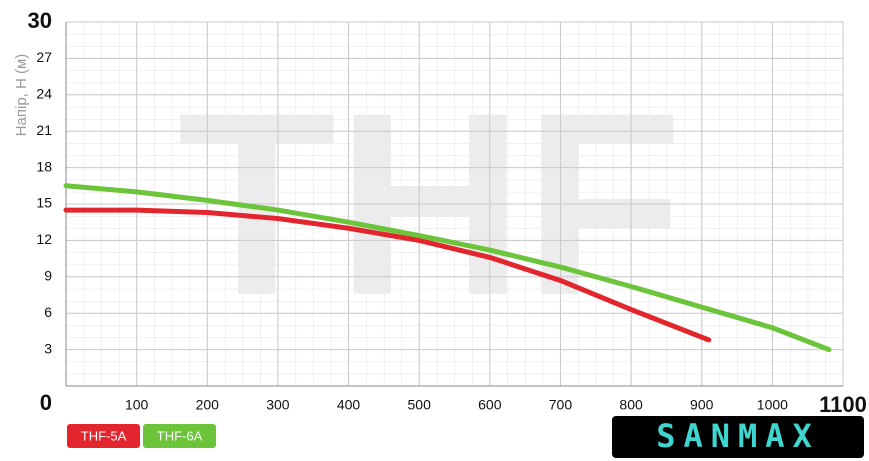  What do you see at coordinates (48, 276) in the screenshot?
I see `y-tick-label: 9` at bounding box center [48, 276].